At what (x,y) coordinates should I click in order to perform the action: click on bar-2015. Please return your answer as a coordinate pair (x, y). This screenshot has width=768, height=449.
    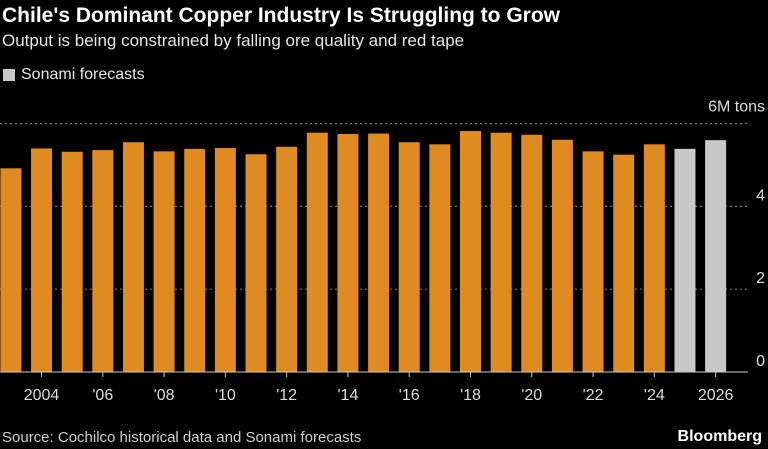
    Looking at the image, I should click on (379, 252).